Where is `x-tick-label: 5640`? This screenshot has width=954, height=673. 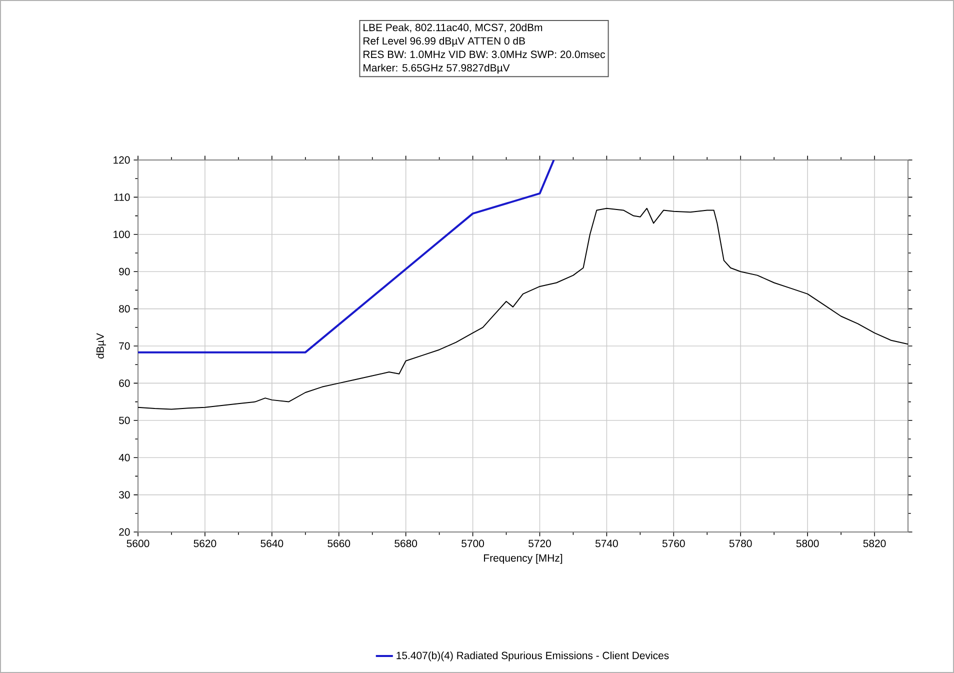 x-tick-label: 5640 is located at coordinates (272, 544).